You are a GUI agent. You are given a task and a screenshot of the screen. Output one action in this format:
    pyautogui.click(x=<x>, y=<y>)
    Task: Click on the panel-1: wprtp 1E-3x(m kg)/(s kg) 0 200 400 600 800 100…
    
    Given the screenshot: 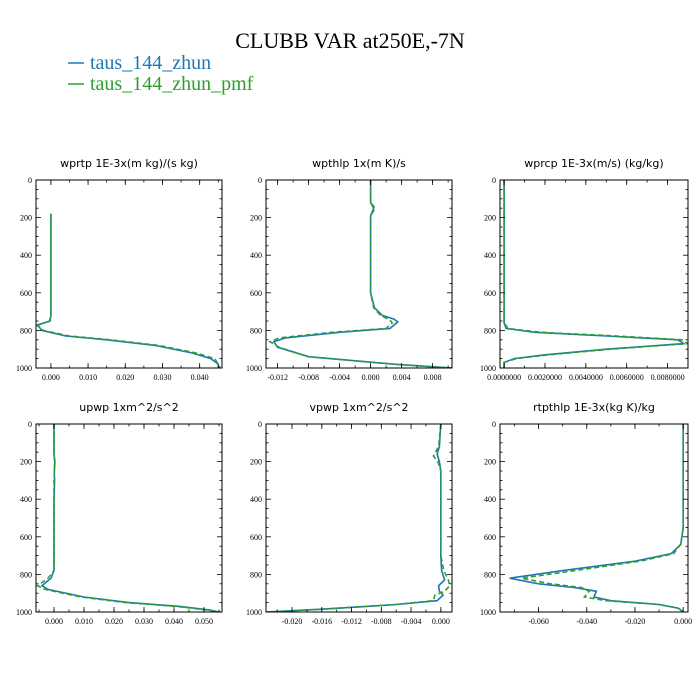 What is the action you would take?
    pyautogui.click(x=119, y=269)
    